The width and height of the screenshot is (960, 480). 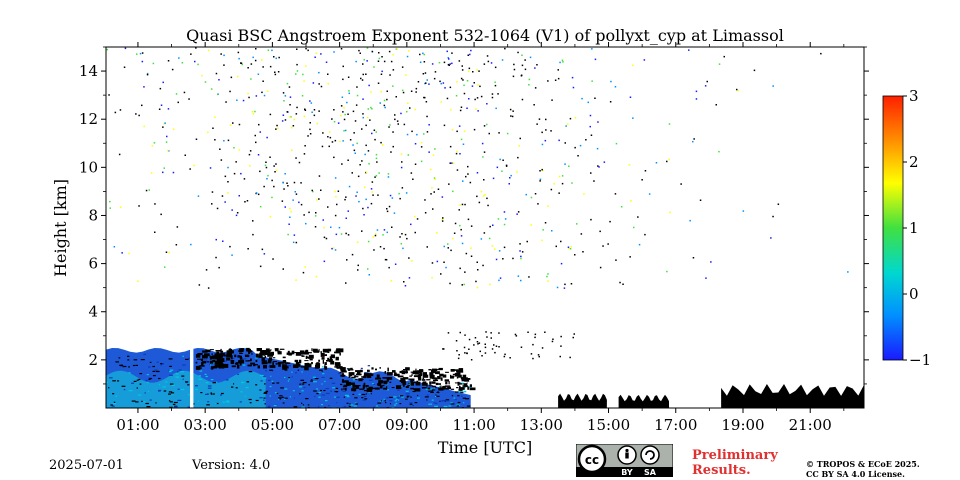 What do you see at coordinates (339, 425) in the screenshot?
I see `x-tick-label: 07:00` at bounding box center [339, 425].